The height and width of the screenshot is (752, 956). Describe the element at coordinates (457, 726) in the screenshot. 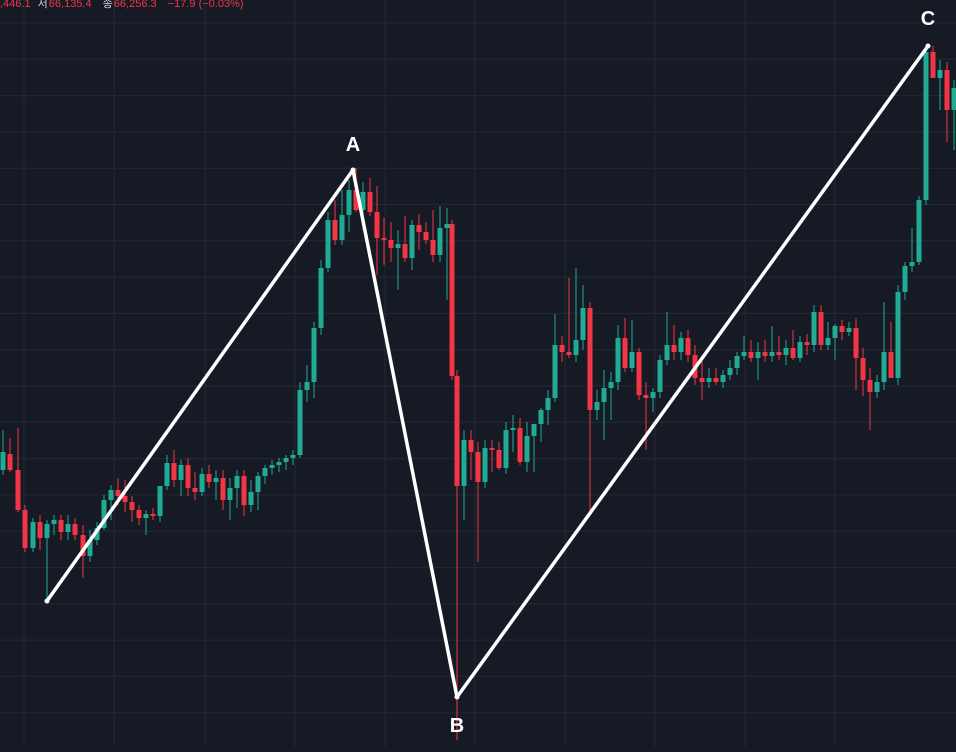

I see `point-label-b: B` at that location.